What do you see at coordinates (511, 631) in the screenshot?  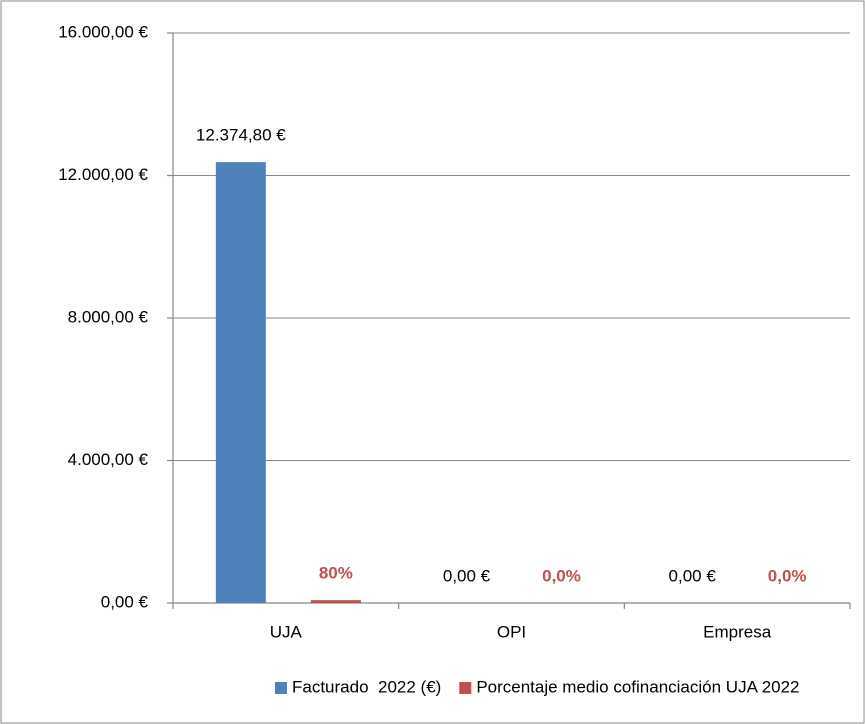 I see `x-tick-label: OPI` at bounding box center [511, 631].